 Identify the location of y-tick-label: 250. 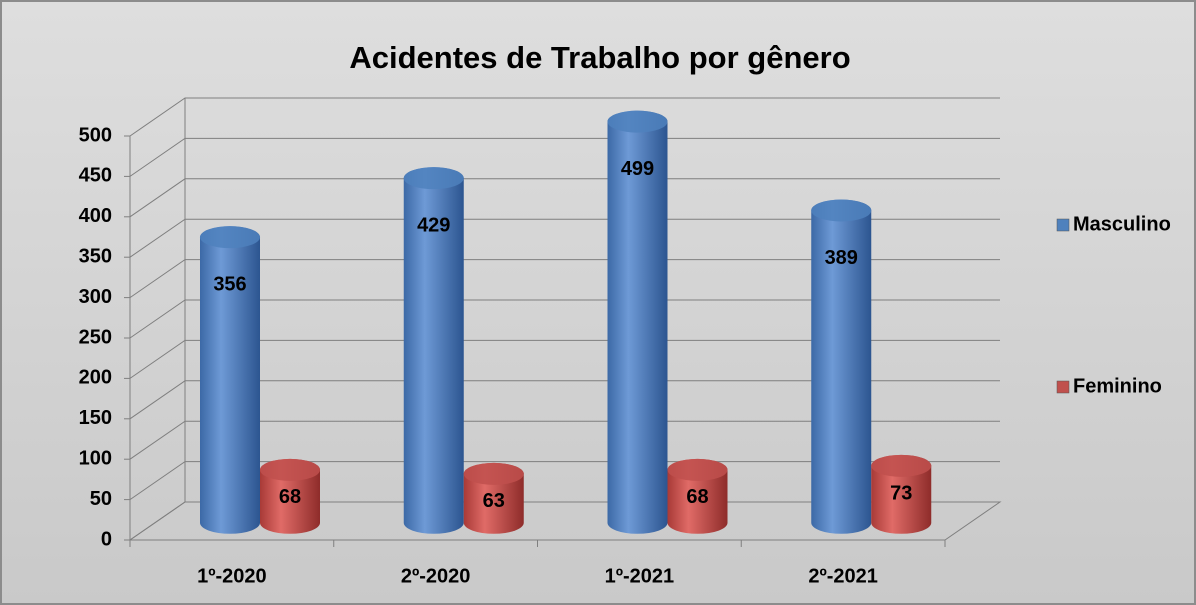
(95, 337).